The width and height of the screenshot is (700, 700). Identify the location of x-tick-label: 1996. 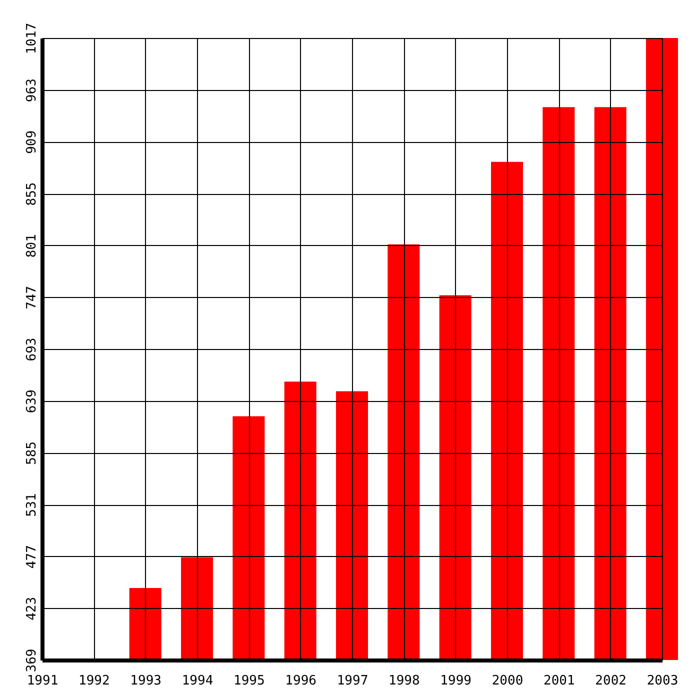
(300, 681).